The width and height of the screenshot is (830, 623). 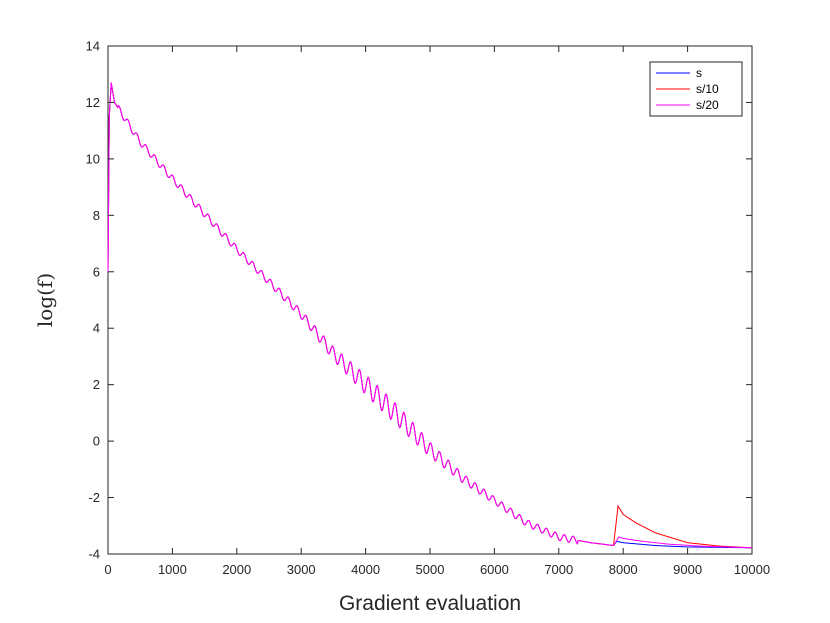 I want to click on x-axis-label: Gradient evaluation, so click(x=430, y=603).